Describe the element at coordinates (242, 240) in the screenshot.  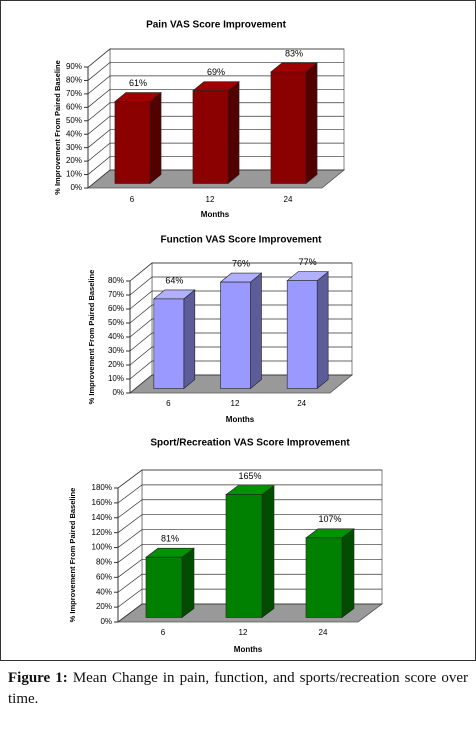
I see `chart-title: Function VAS Score Improvement` at that location.